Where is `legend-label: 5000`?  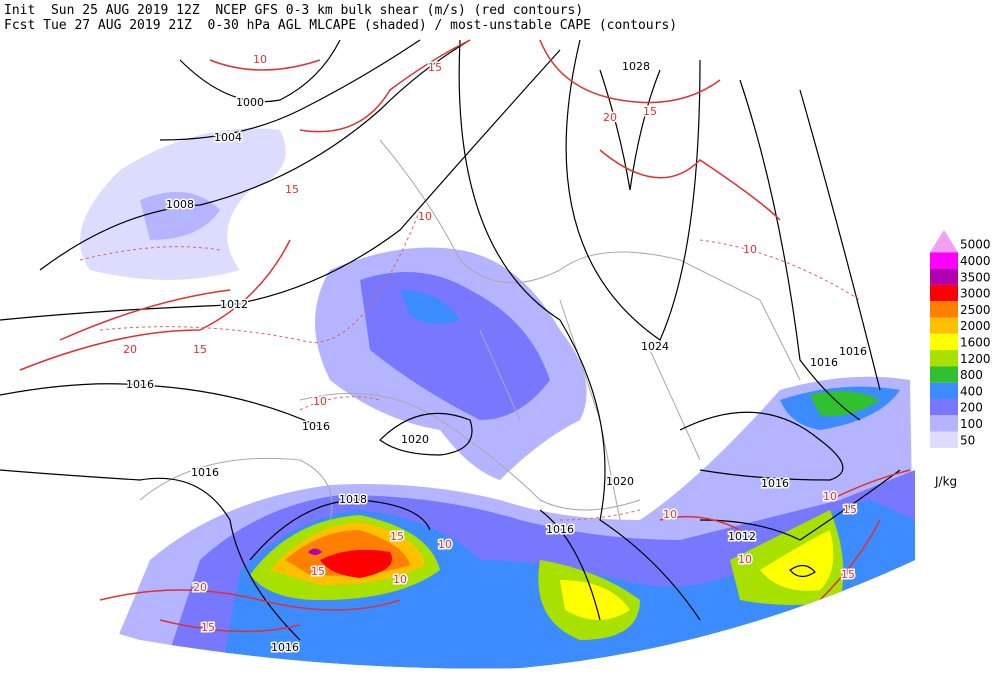 legend-label: 5000 is located at coordinates (975, 245).